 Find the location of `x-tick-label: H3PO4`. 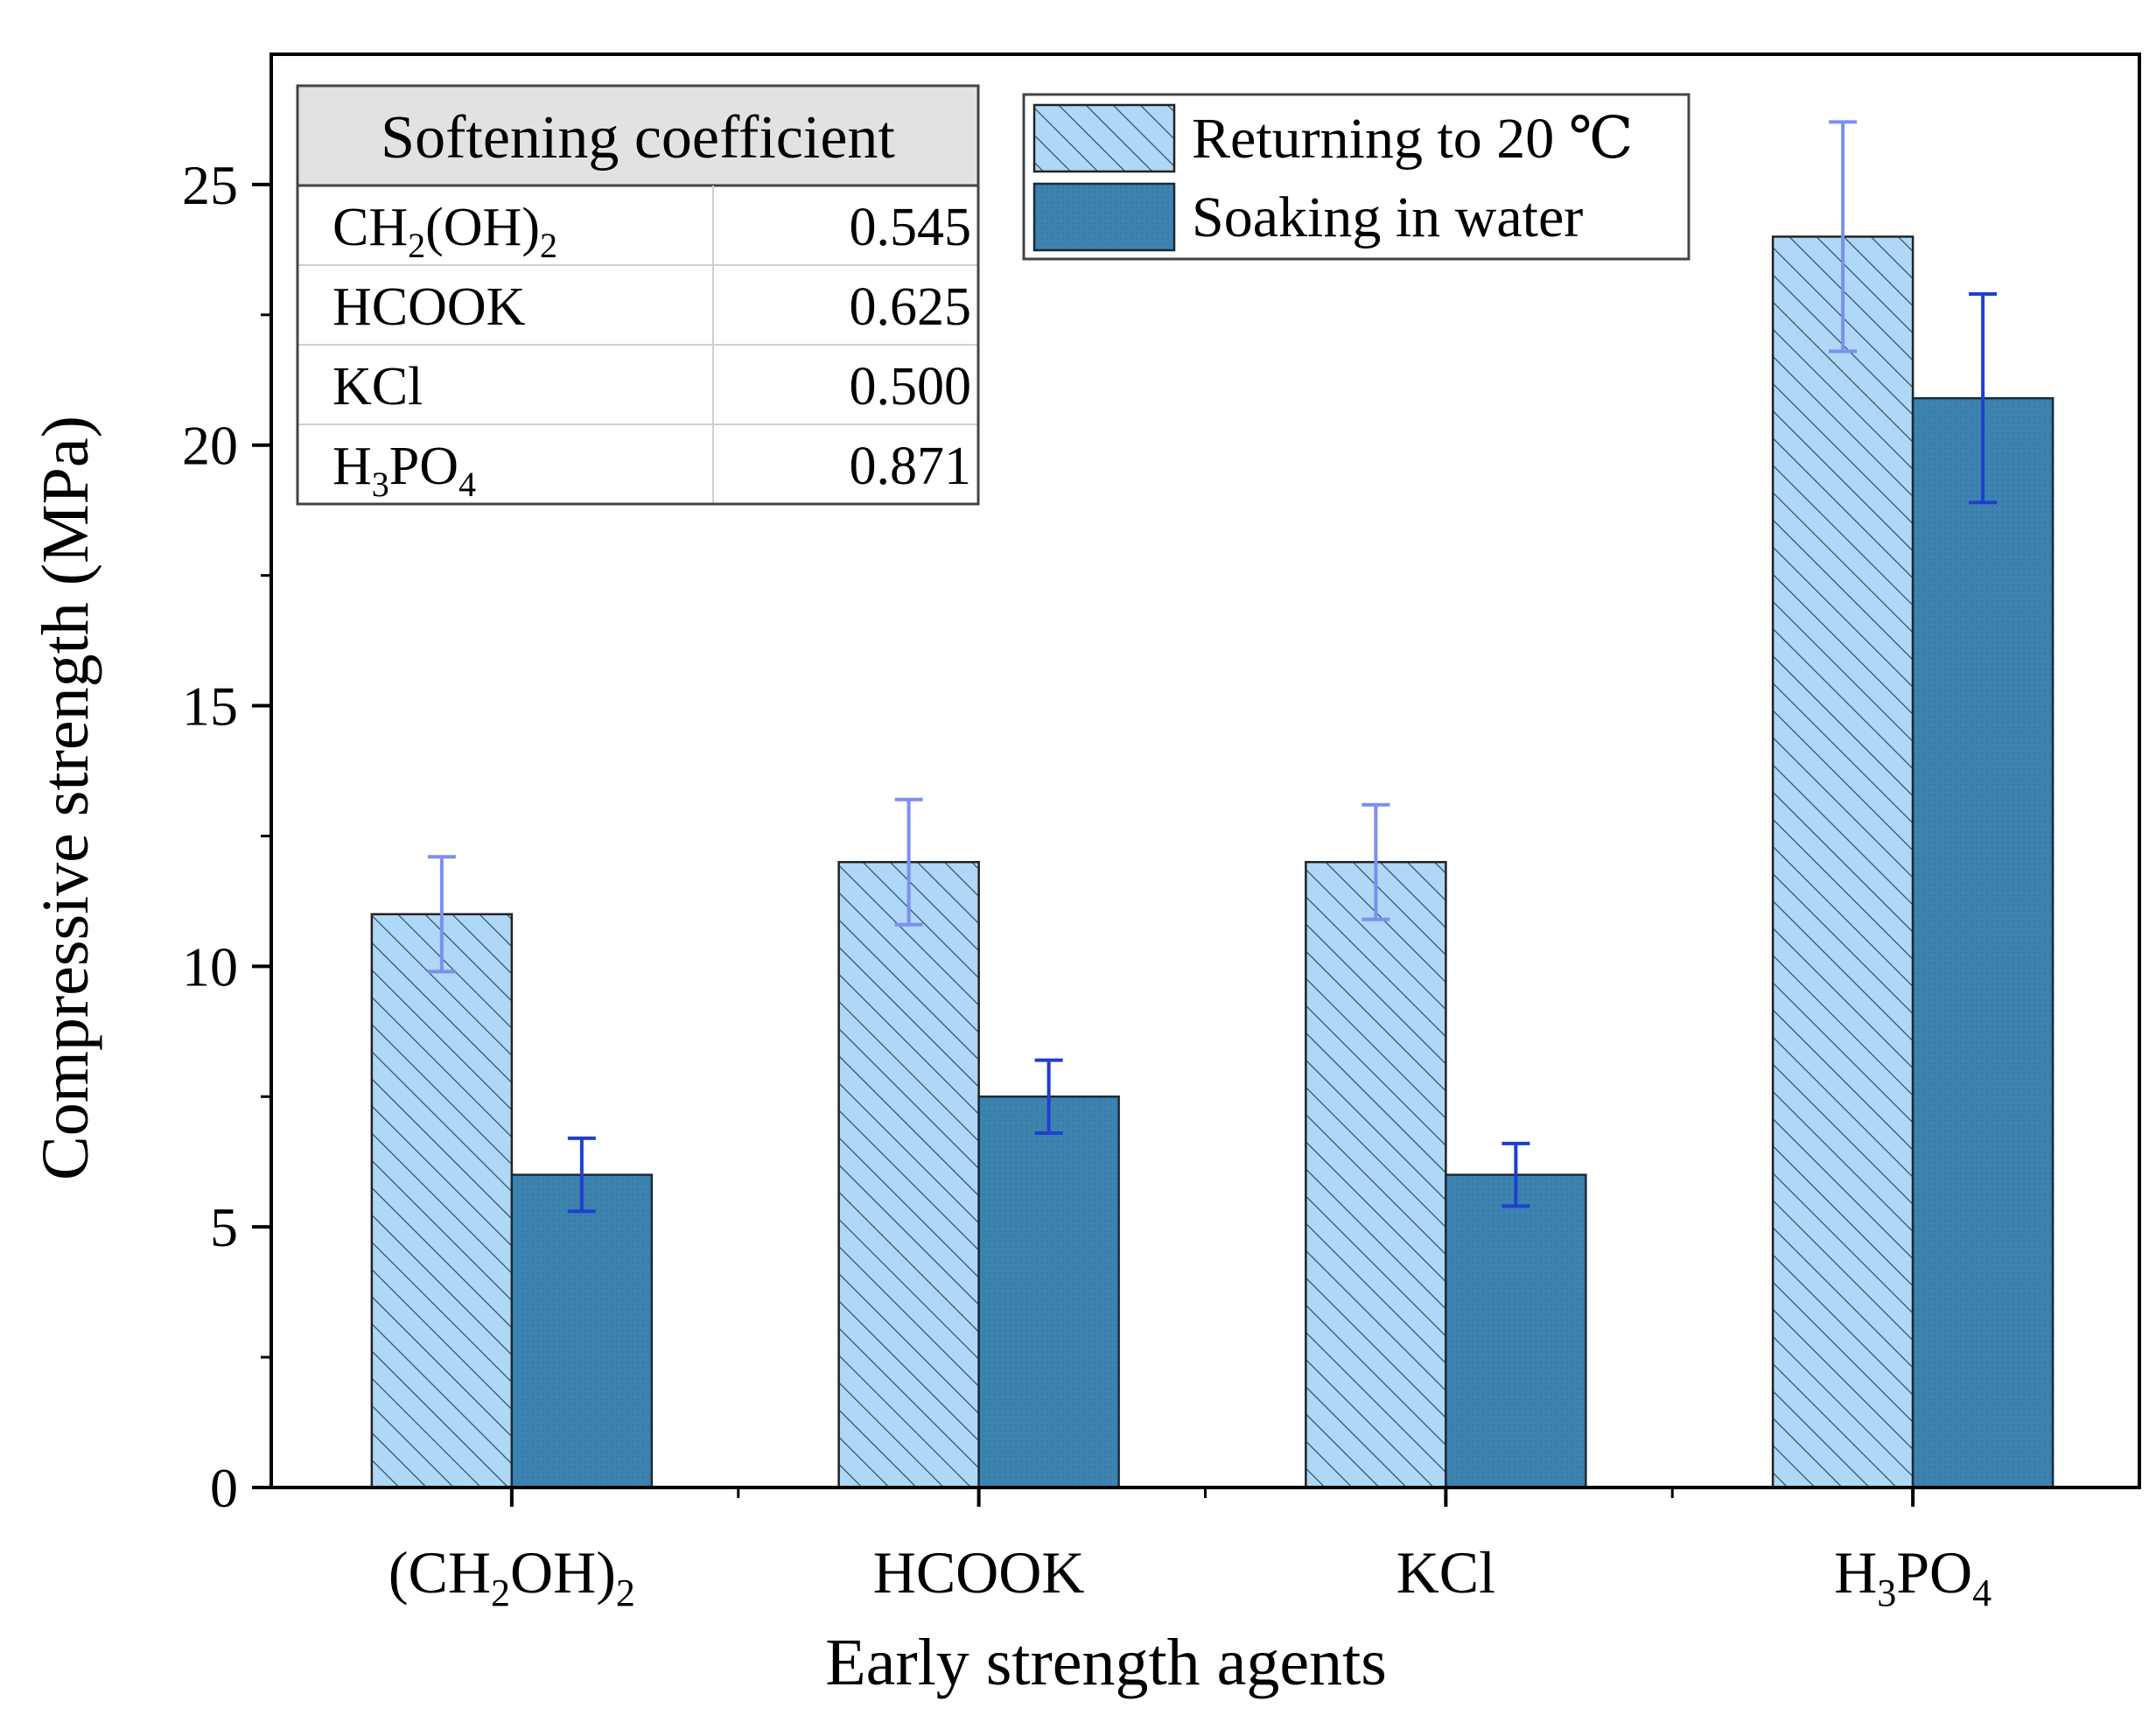

x-tick-label: H3PO4 is located at coordinates (1913, 1576).